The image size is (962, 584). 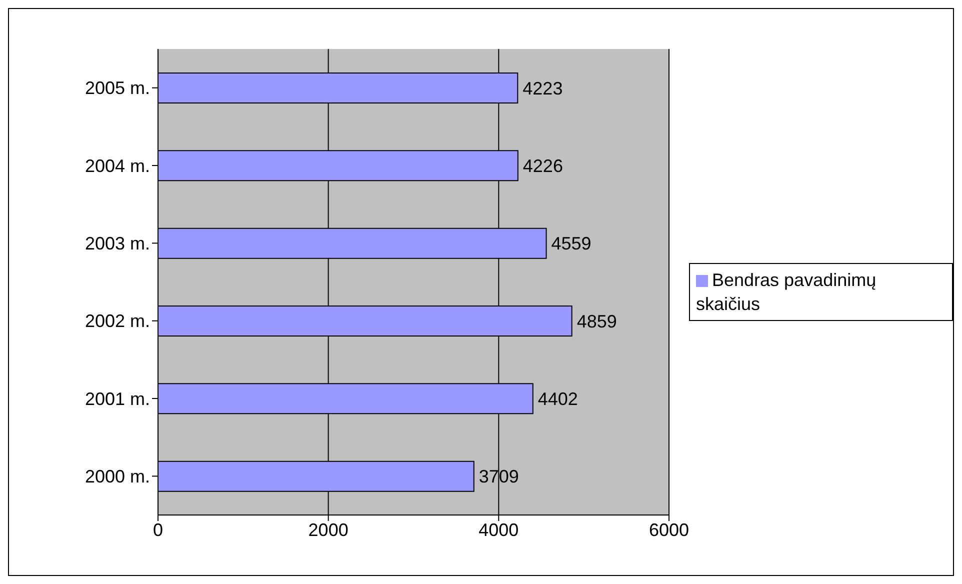 I want to click on y-tick-label: 2003 m., so click(x=117, y=244).